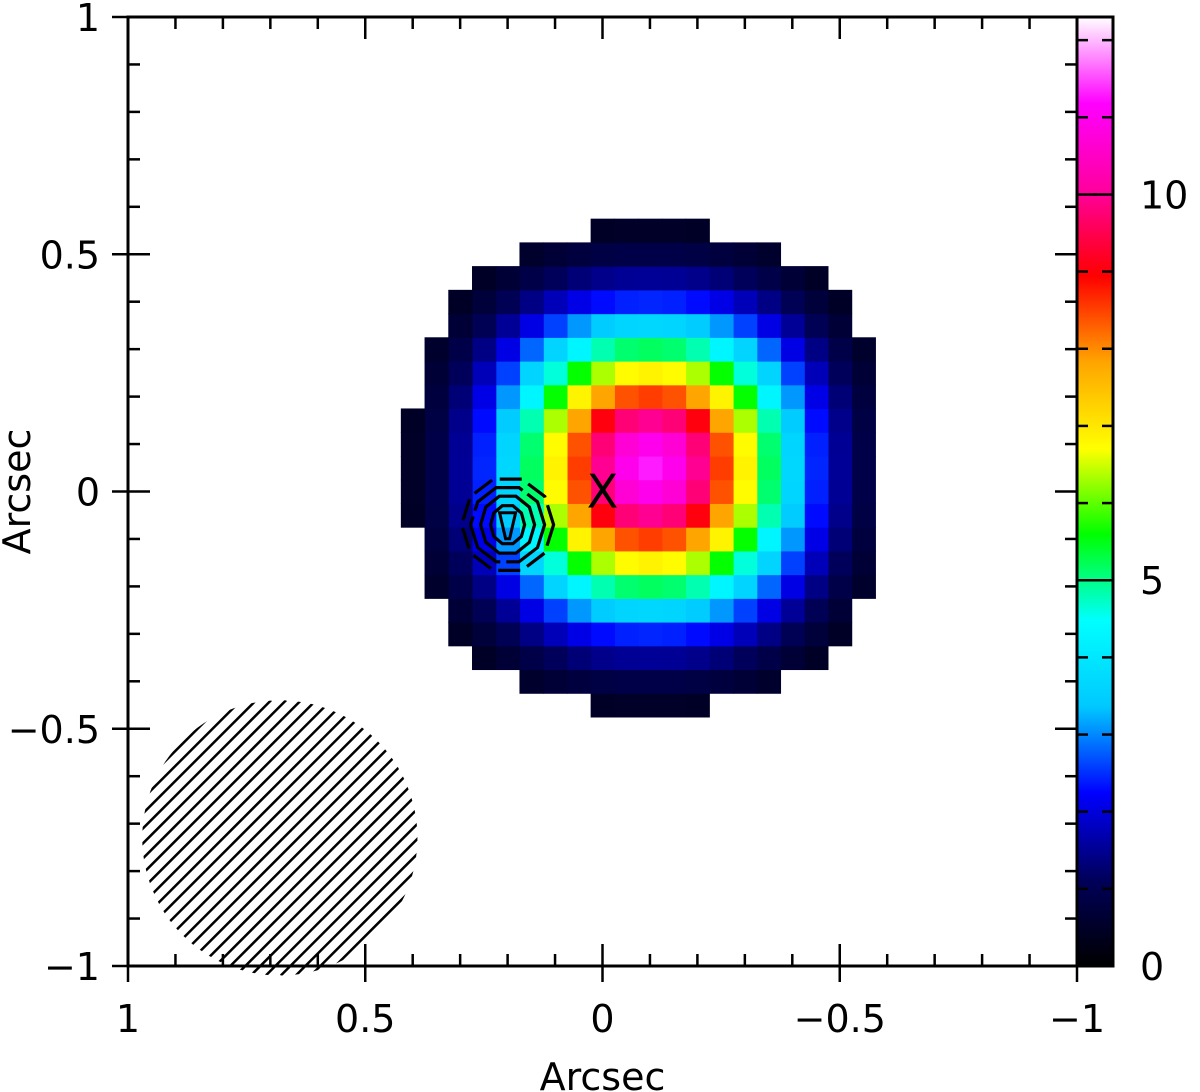 The height and width of the screenshot is (1092, 1200). What do you see at coordinates (603, 1073) in the screenshot?
I see `x-axis-label: Arcsec` at bounding box center [603, 1073].